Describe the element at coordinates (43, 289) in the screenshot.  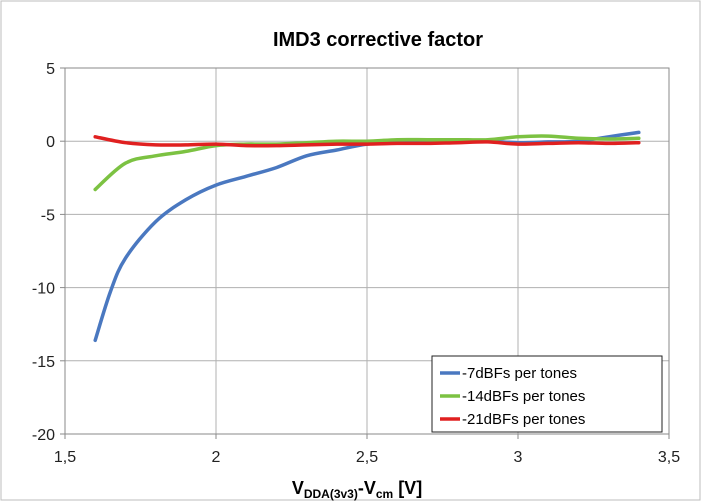
I see `y-tick-label: -10` at that location.